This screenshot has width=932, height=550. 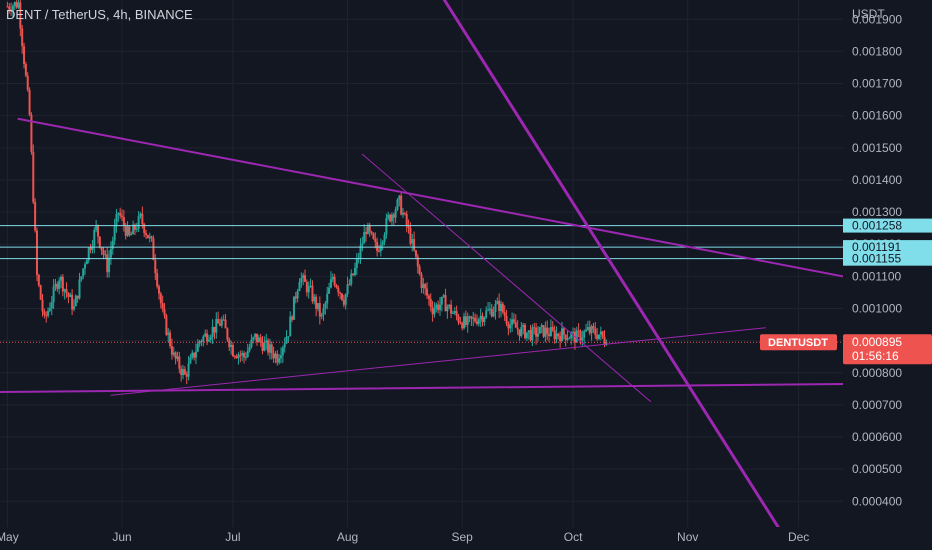 What do you see at coordinates (877, 212) in the screenshot?
I see `y-tick-label: 0.001300` at bounding box center [877, 212].